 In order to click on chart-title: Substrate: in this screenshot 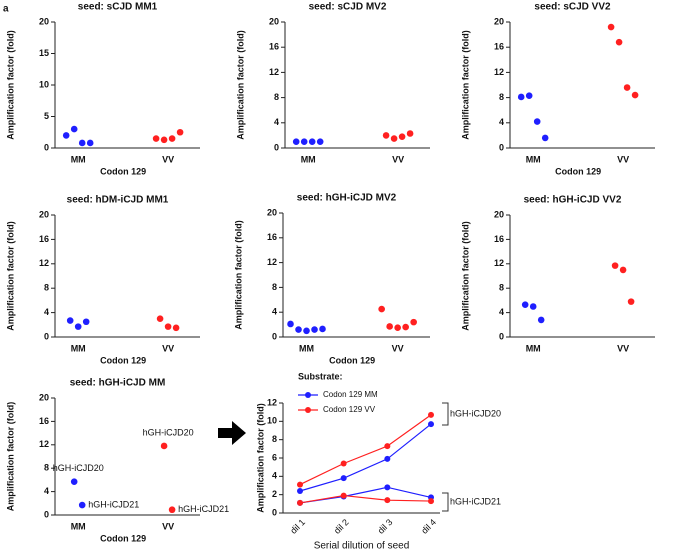, I will do `click(320, 376)`.